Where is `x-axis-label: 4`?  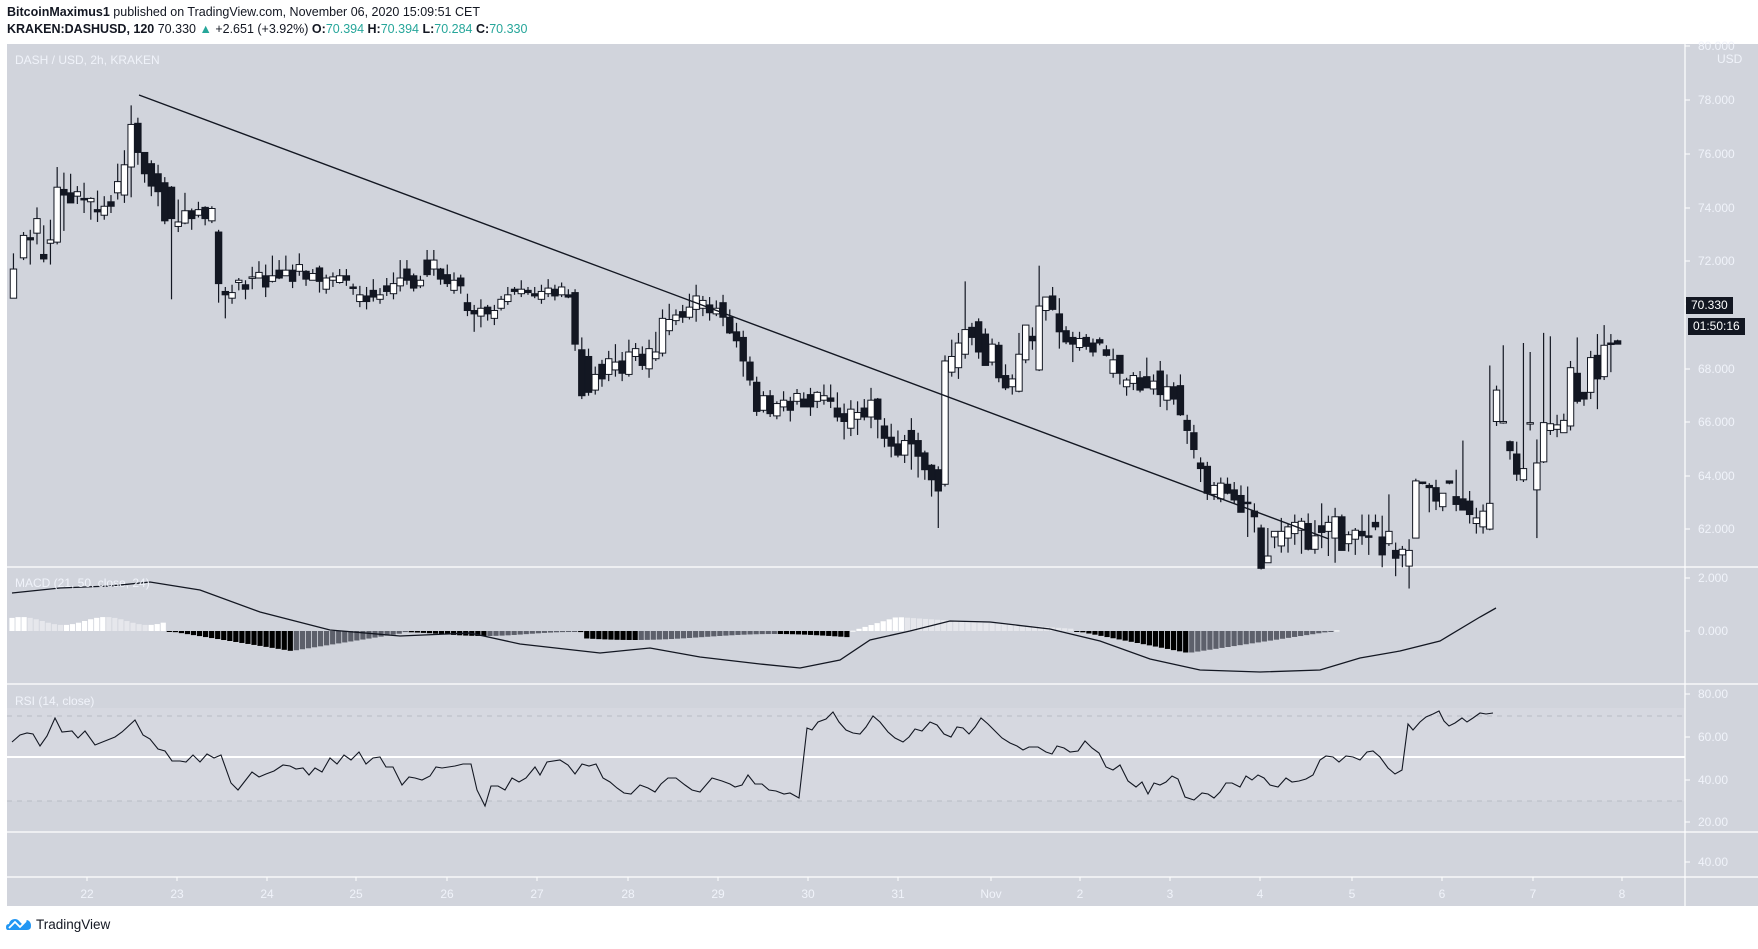
x-axis-label: 4 is located at coordinates (1260, 894).